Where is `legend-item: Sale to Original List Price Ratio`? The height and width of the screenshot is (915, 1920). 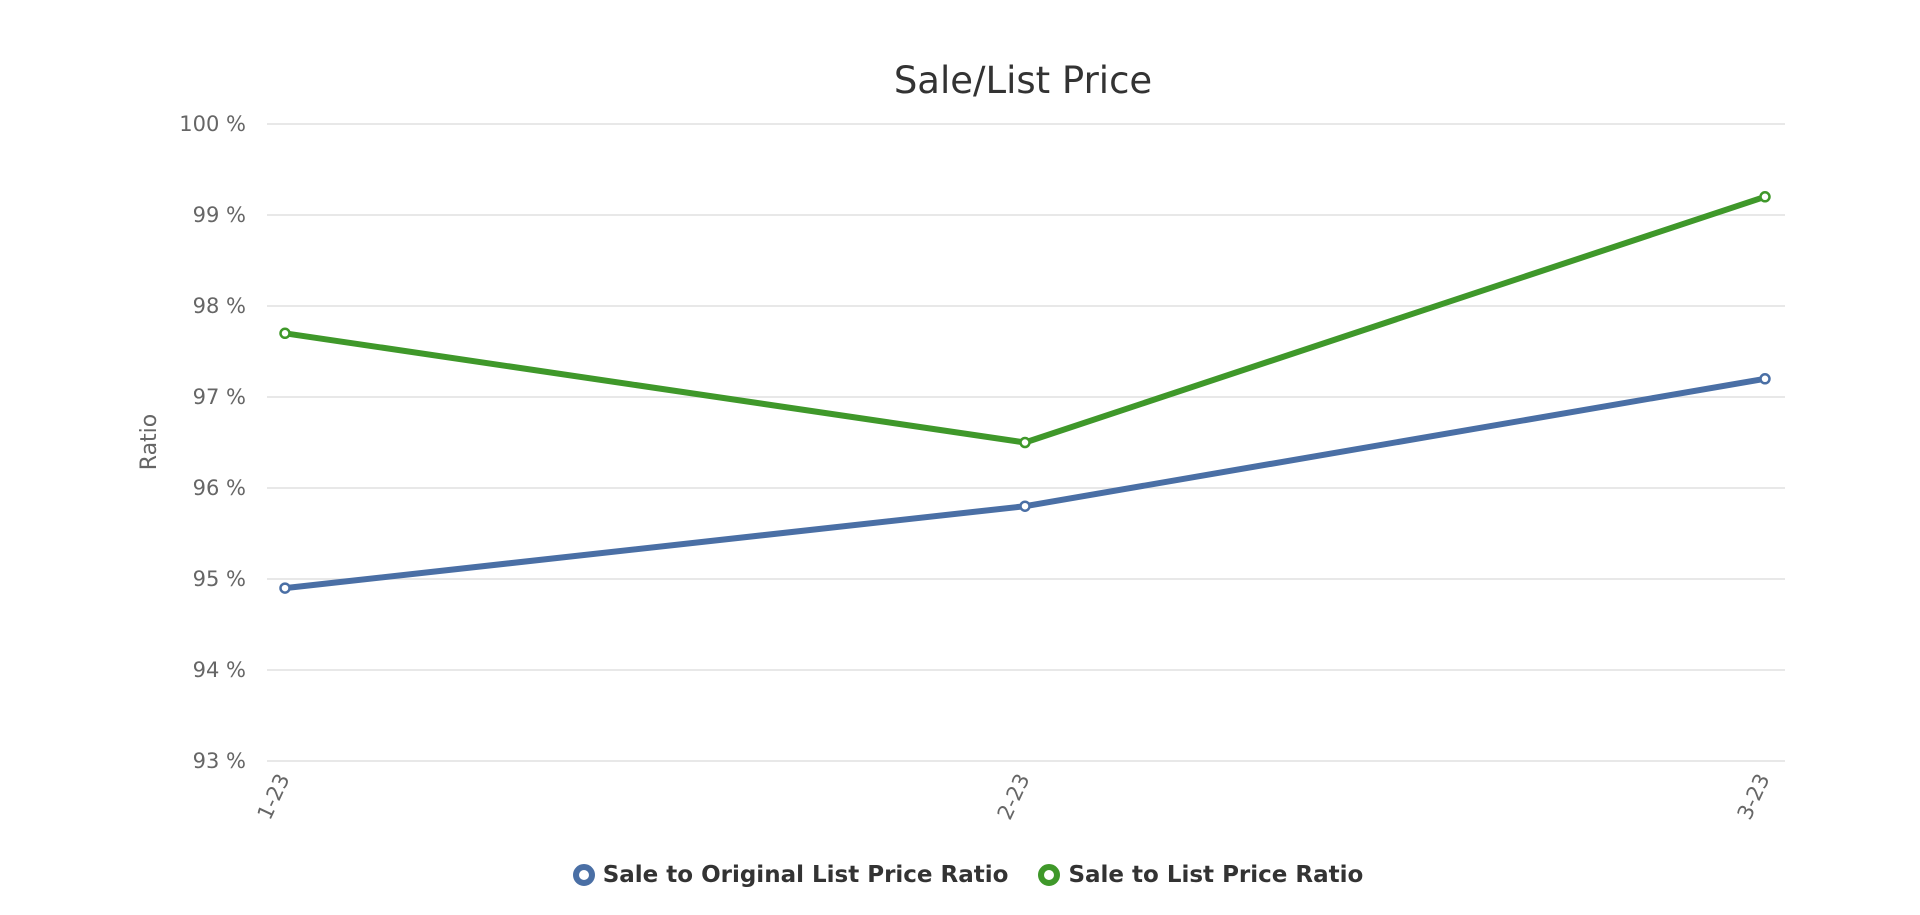 legend-item: Sale to Original List Price Ratio is located at coordinates (790, 875).